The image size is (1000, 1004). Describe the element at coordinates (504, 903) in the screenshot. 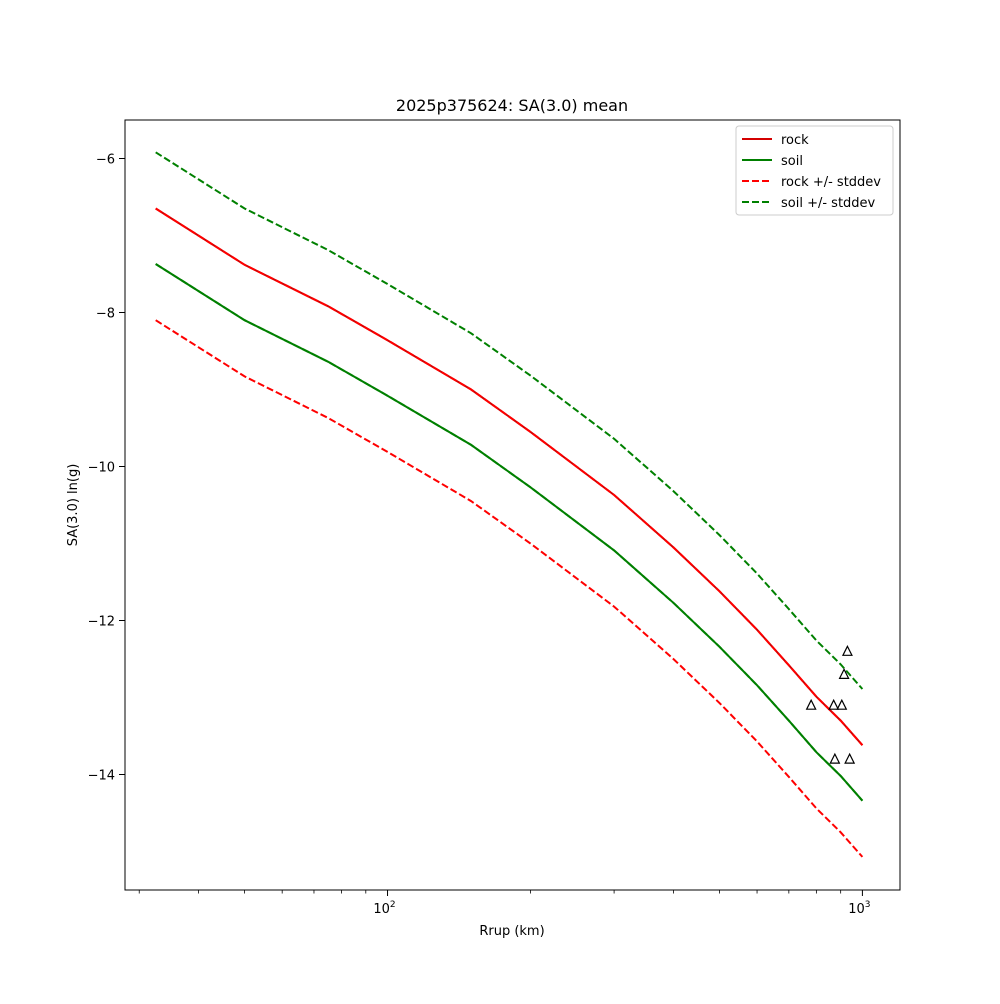

I see `x-axis: 10² 10³` at that location.